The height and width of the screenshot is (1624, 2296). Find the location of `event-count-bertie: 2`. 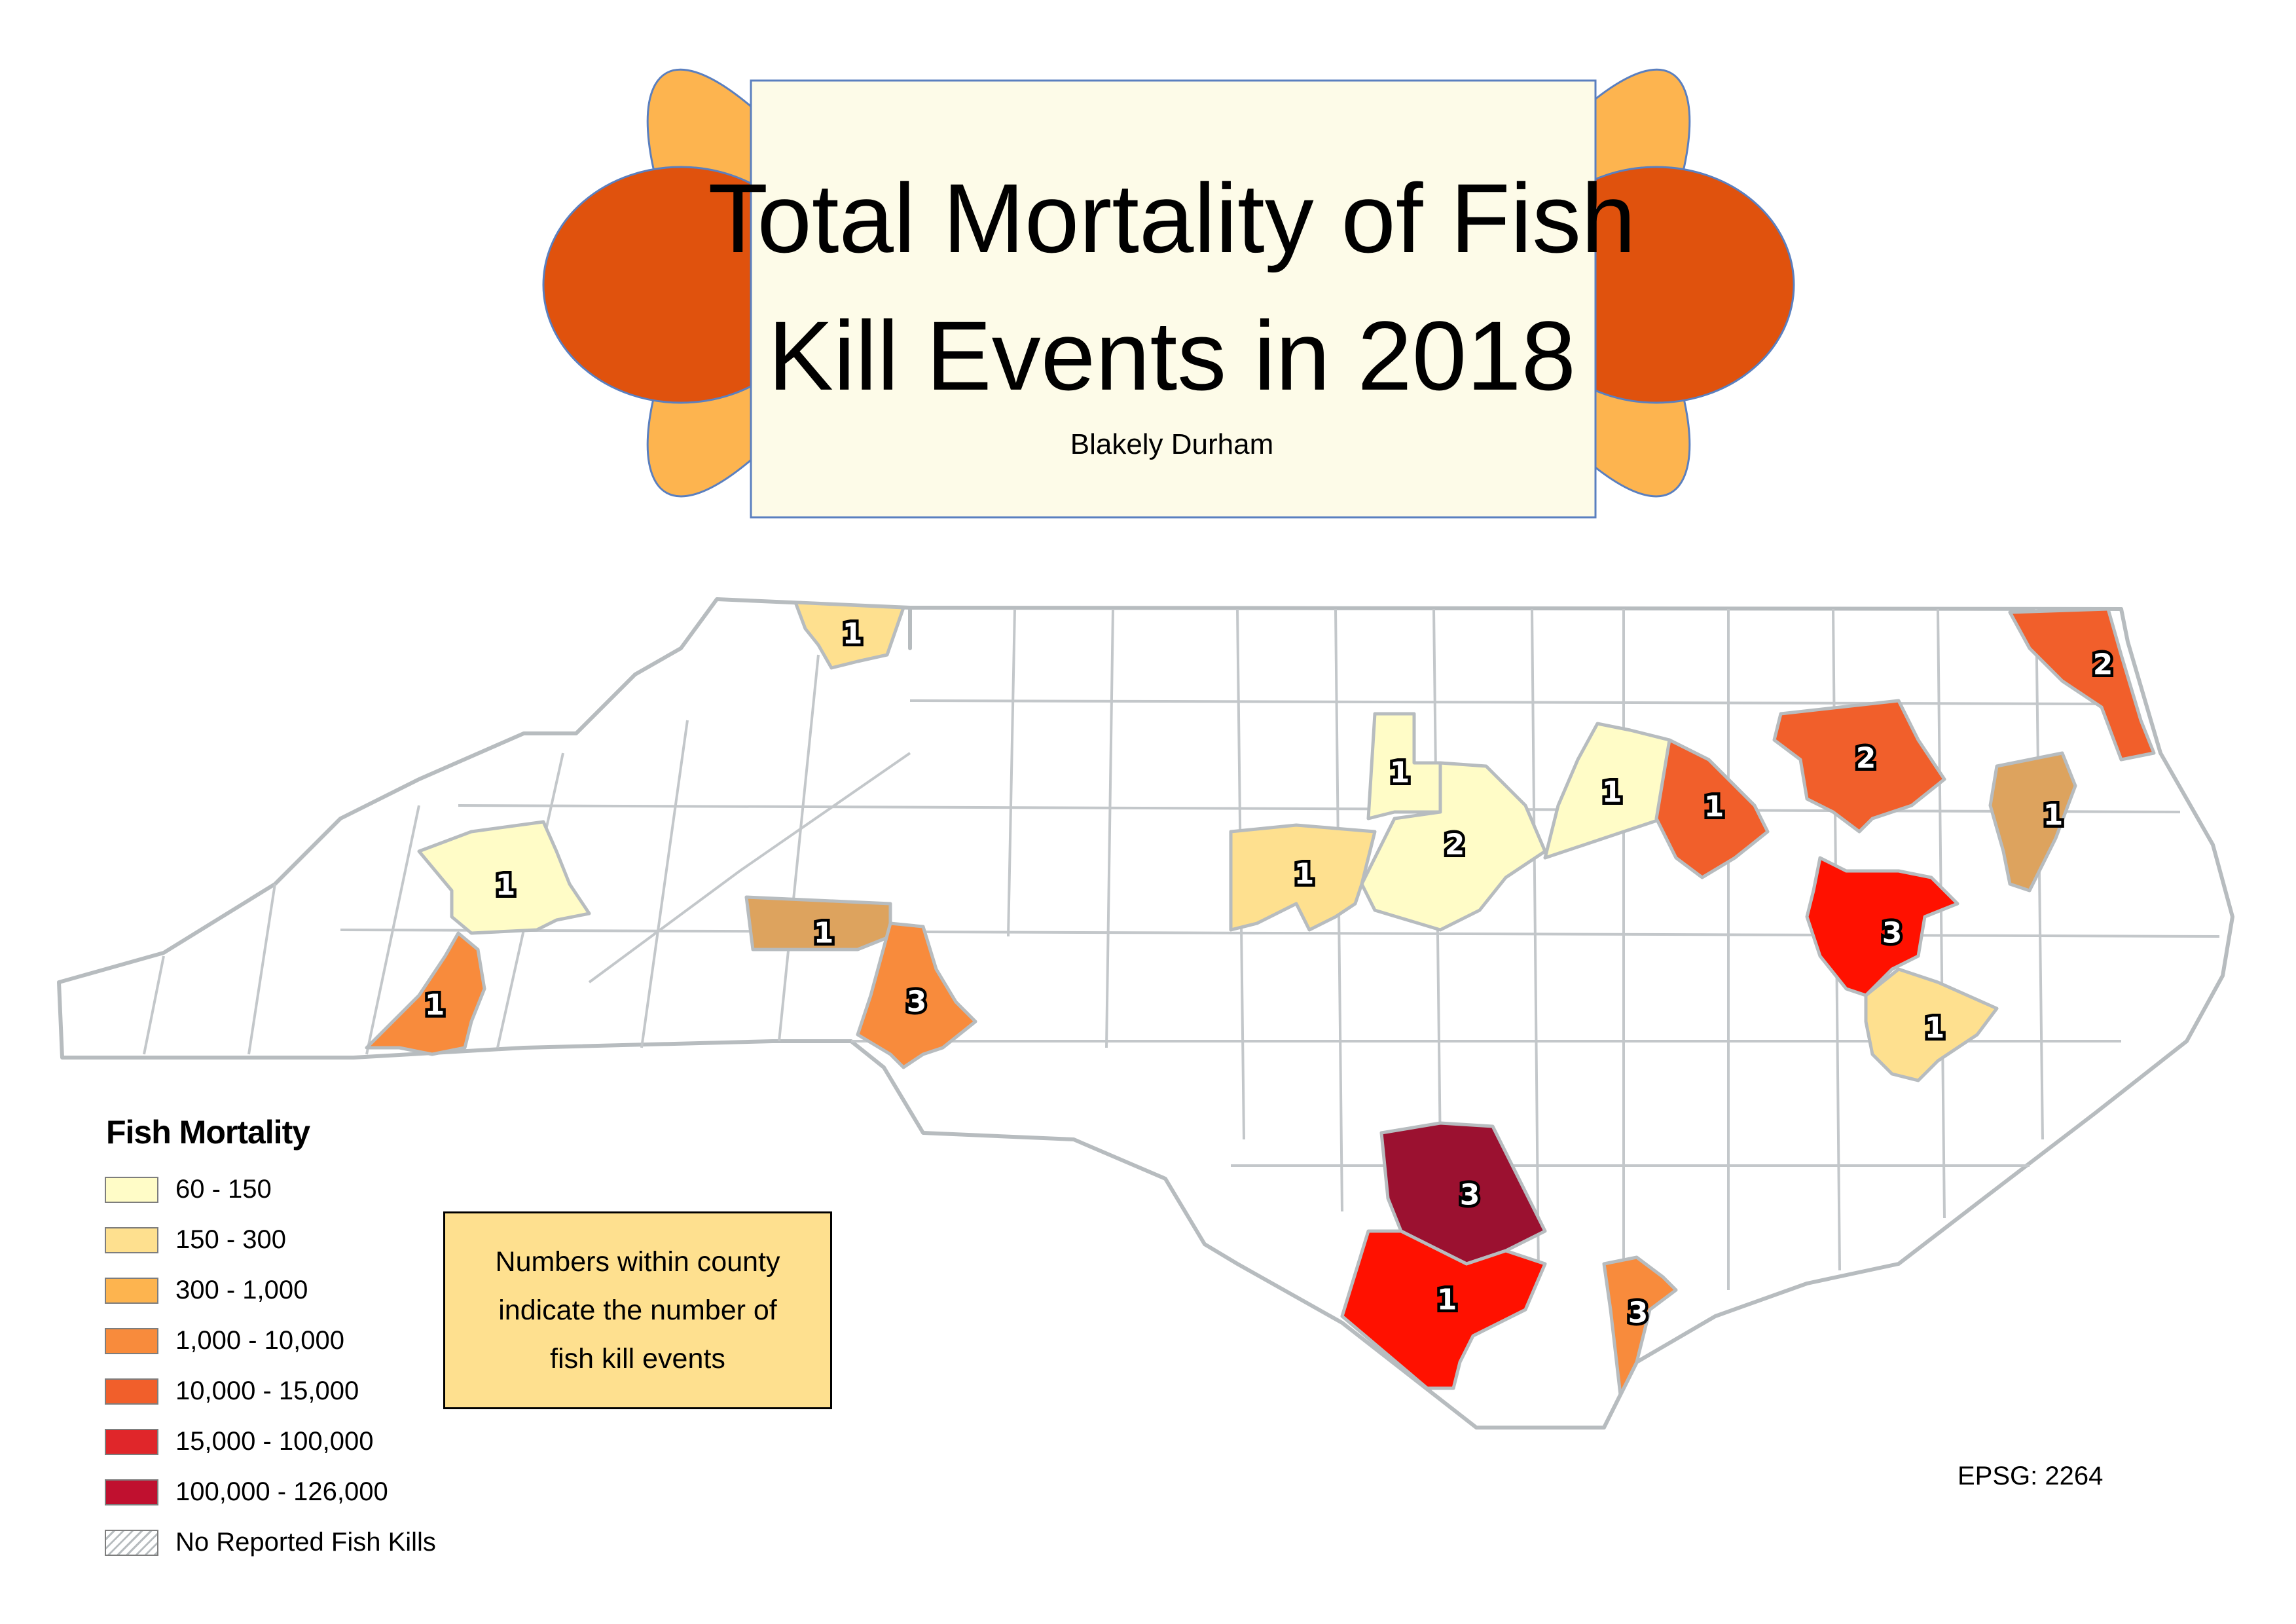

event-count-bertie: 2 is located at coordinates (1866, 758).